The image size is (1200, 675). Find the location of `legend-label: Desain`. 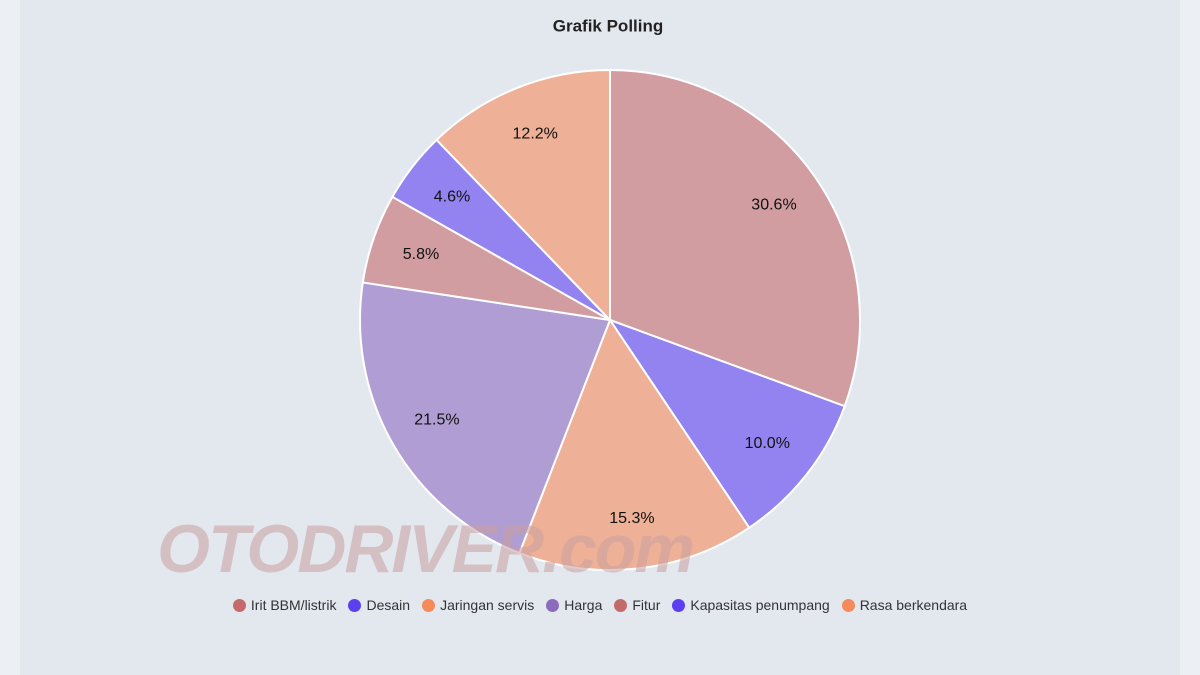

legend-label: Desain is located at coordinates (388, 605).